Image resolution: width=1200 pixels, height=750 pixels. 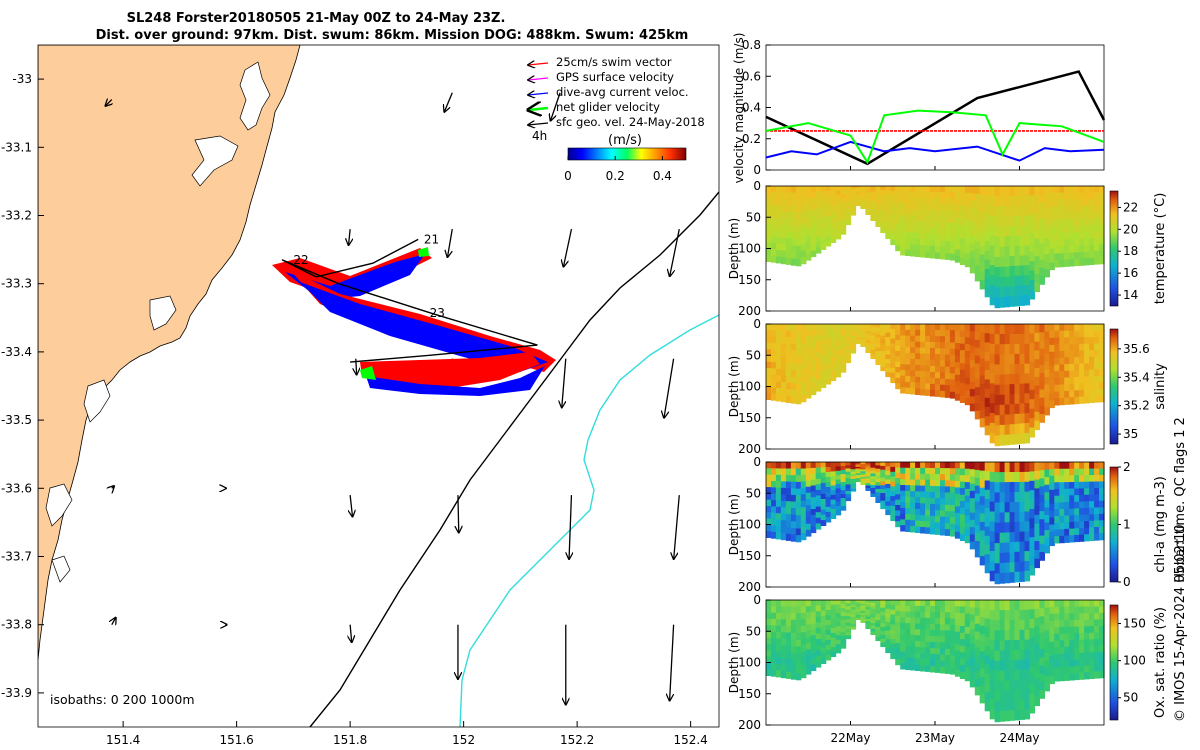 What do you see at coordinates (618, 169) in the screenshot?
I see `speed-colorbar-ticks: 0 0.2 0.4` at bounding box center [618, 169].